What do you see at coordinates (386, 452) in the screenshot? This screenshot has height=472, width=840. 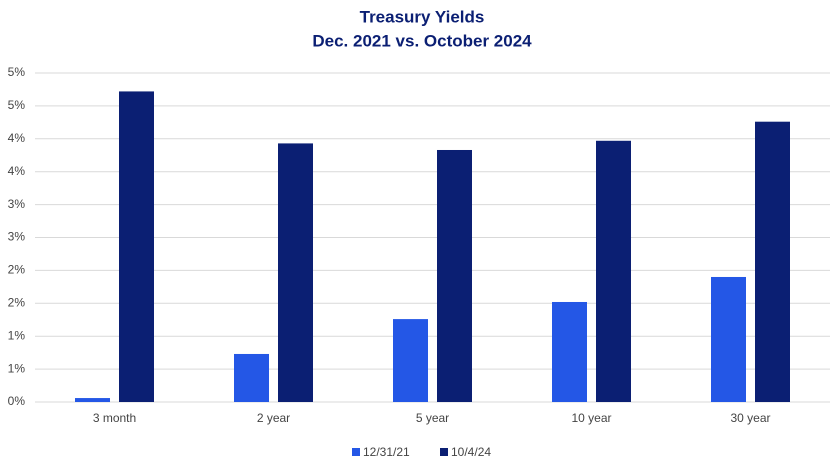 I see `legend-label: 12/31/21` at bounding box center [386, 452].